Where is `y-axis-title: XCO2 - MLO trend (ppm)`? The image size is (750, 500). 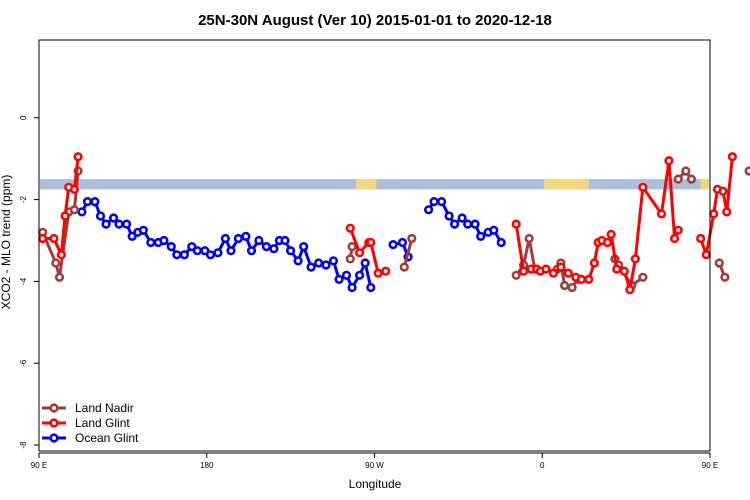
y-axis-title: XCO2 - MLO trend (ppm) is located at coordinates (6, 242).